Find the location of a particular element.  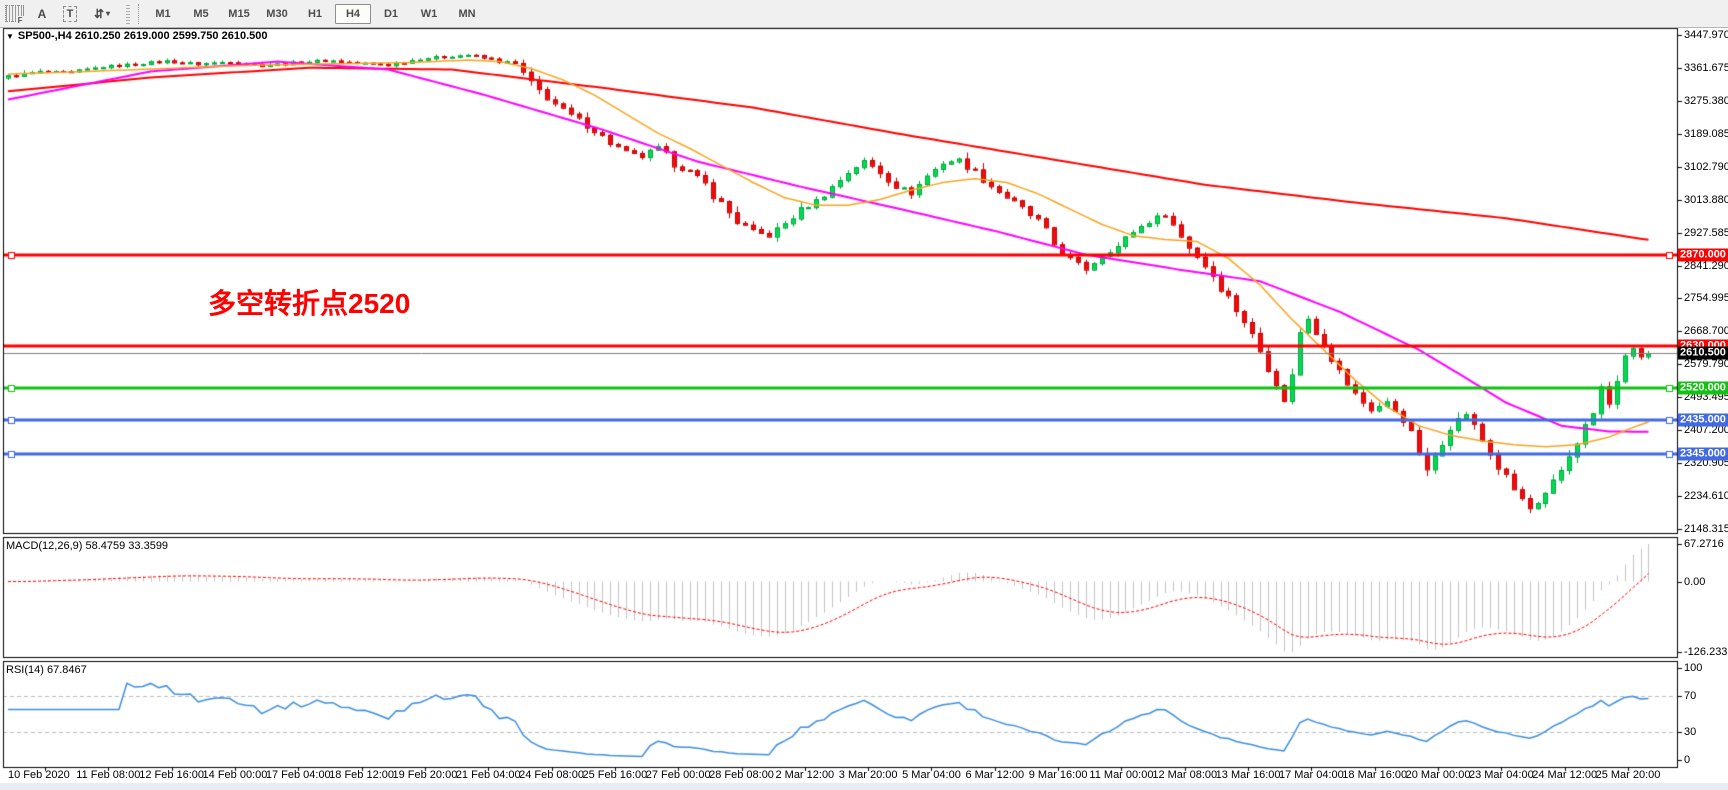

time-axis-label: 5 Mar 04:00 is located at coordinates (931, 775).